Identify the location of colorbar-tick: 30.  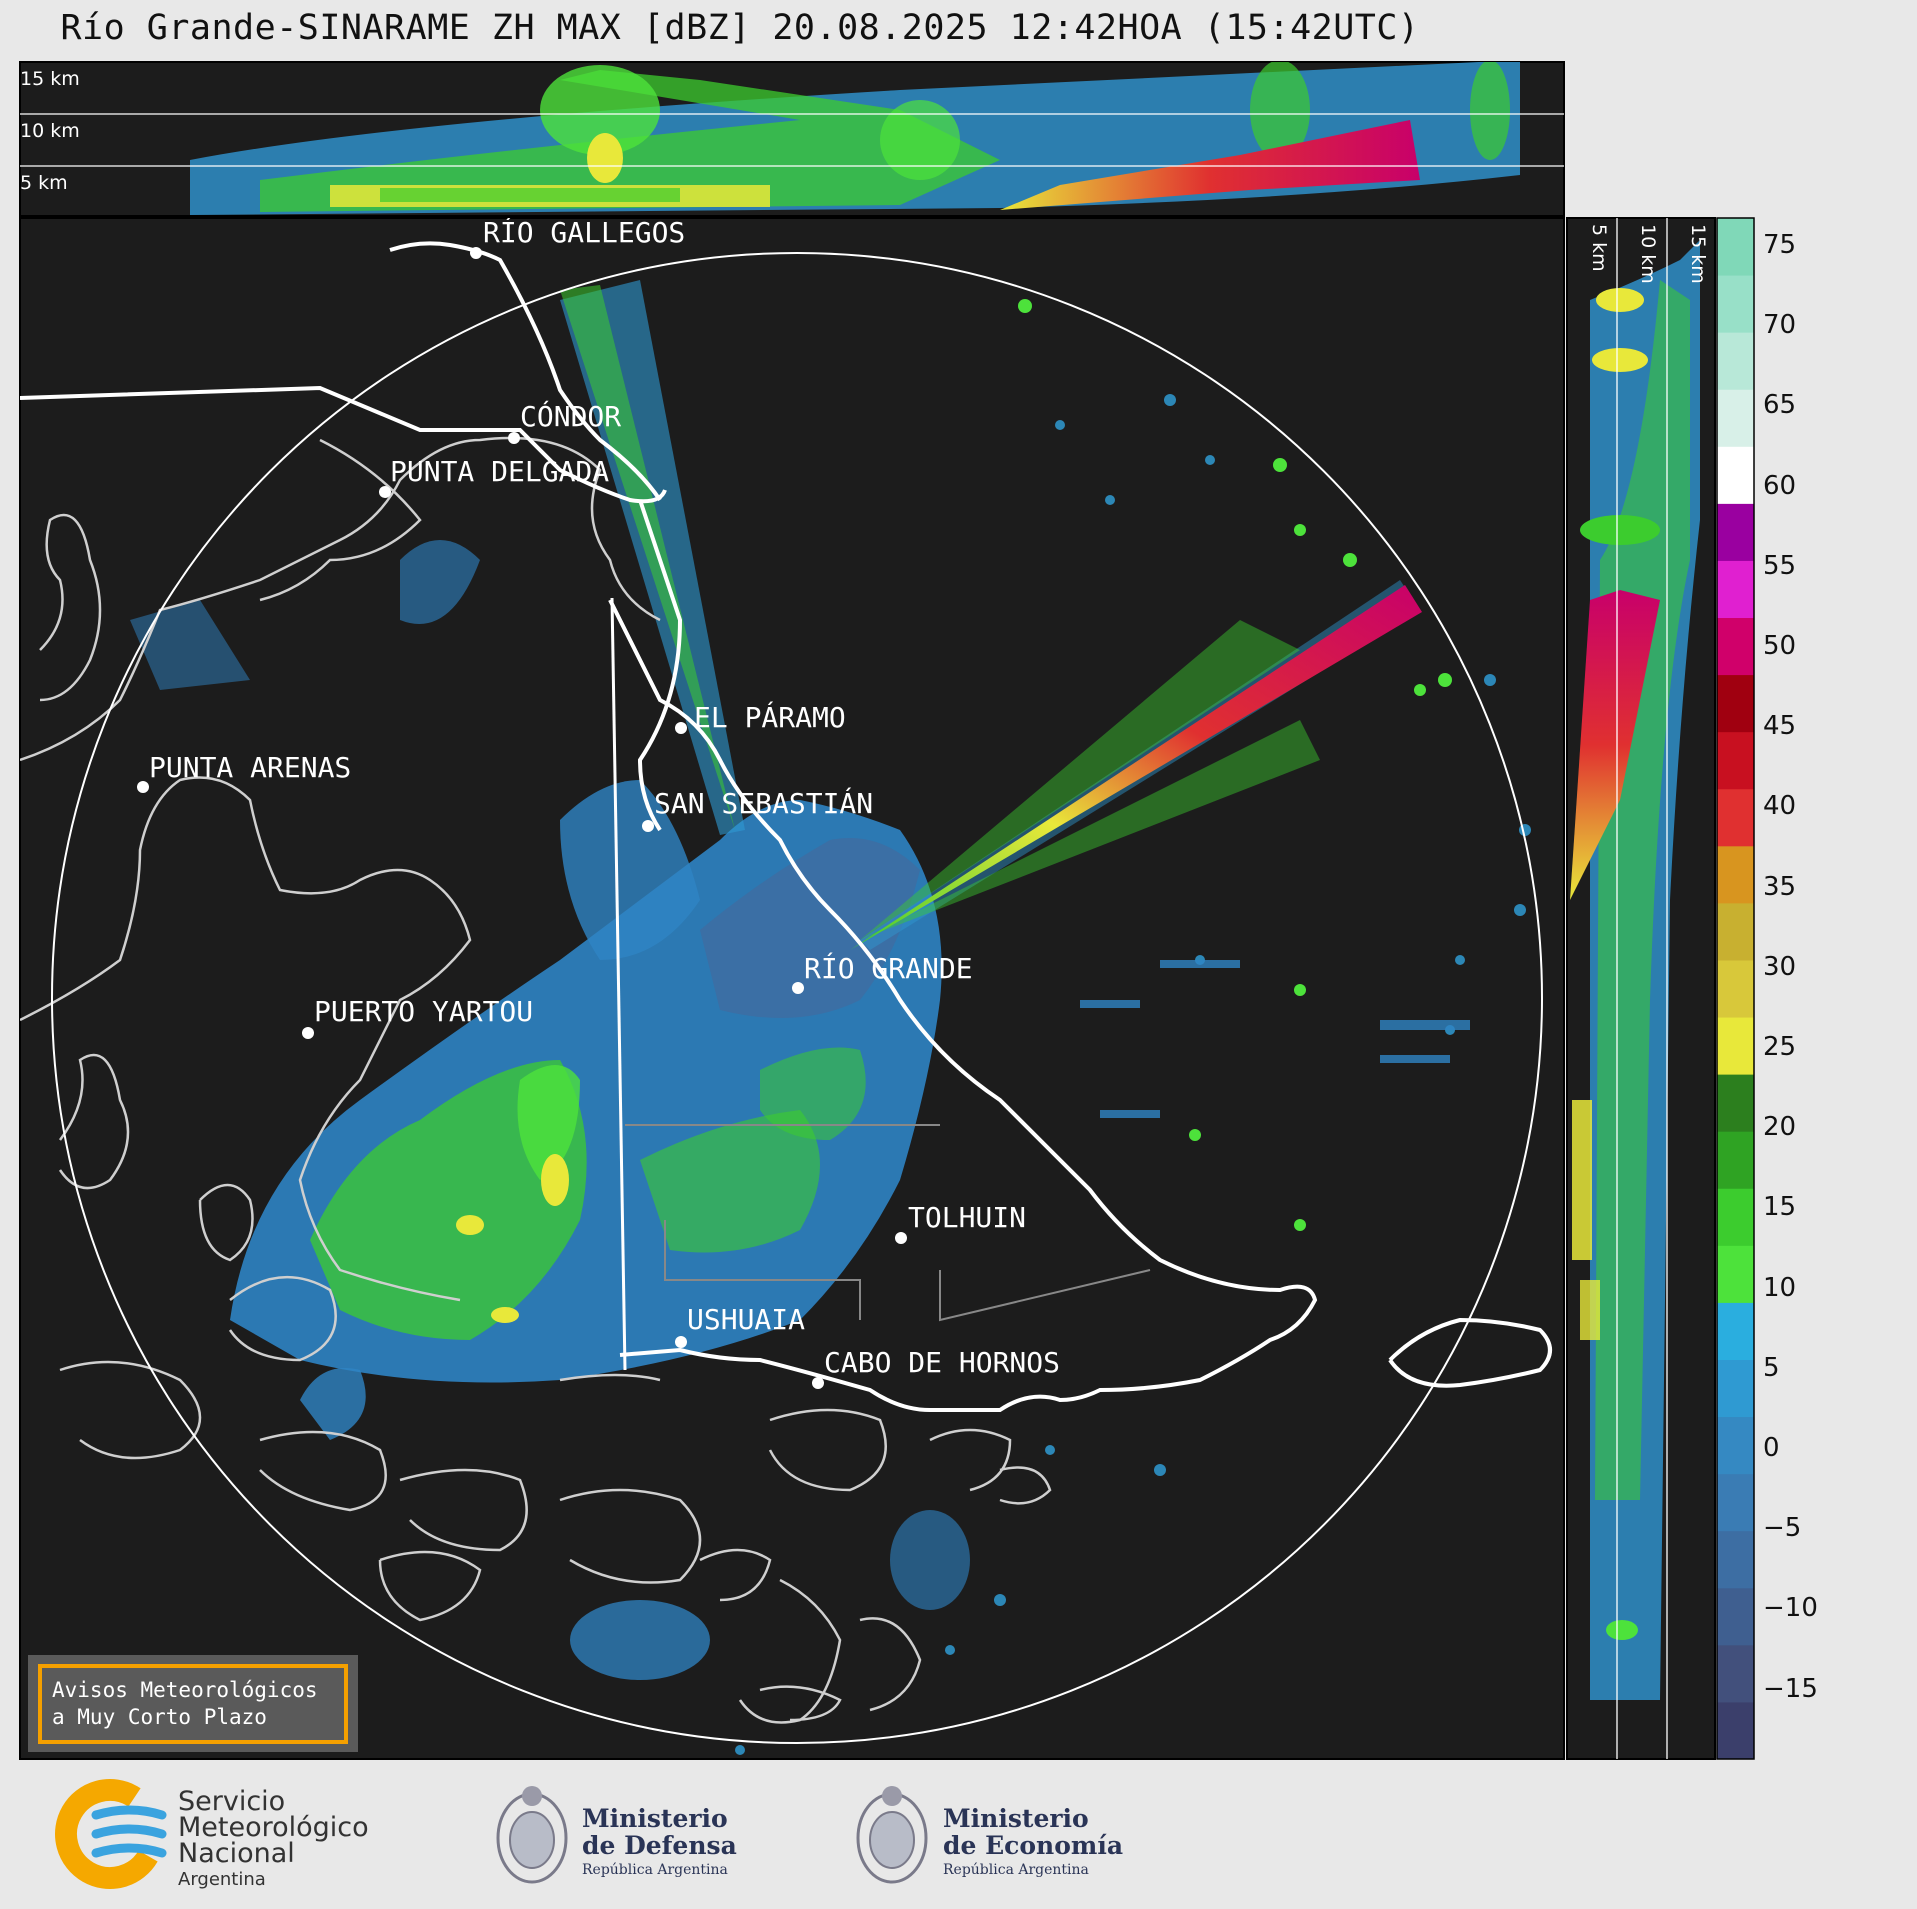
(1779, 967).